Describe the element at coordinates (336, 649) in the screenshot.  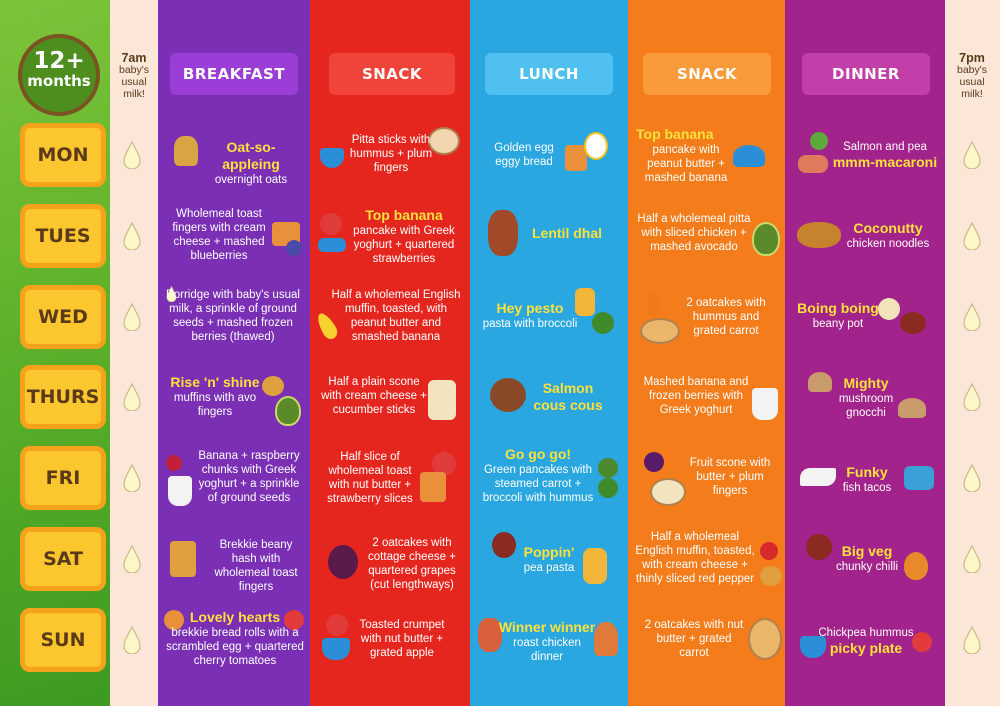
I see `crumpet-bowl-icon` at that location.